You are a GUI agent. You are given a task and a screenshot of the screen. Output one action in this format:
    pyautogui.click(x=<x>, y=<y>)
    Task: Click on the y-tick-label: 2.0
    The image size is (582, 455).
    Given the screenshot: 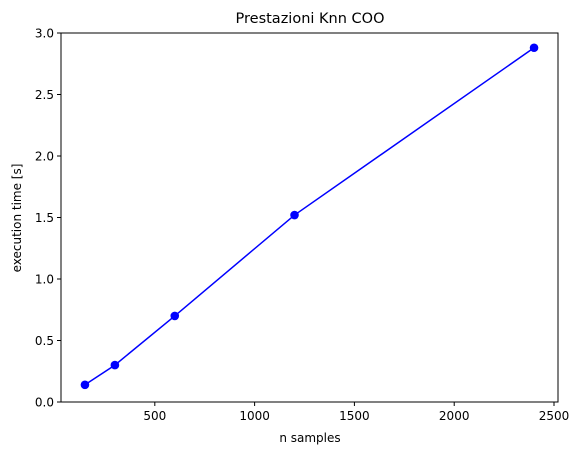 What is the action you would take?
    pyautogui.click(x=44, y=157)
    